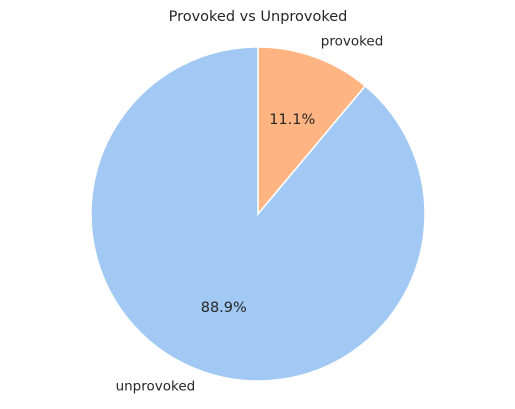 The width and height of the screenshot is (515, 409). Describe the element at coordinates (224, 308) in the screenshot. I see `pct-label-unprovoked: 88.9%` at that location.